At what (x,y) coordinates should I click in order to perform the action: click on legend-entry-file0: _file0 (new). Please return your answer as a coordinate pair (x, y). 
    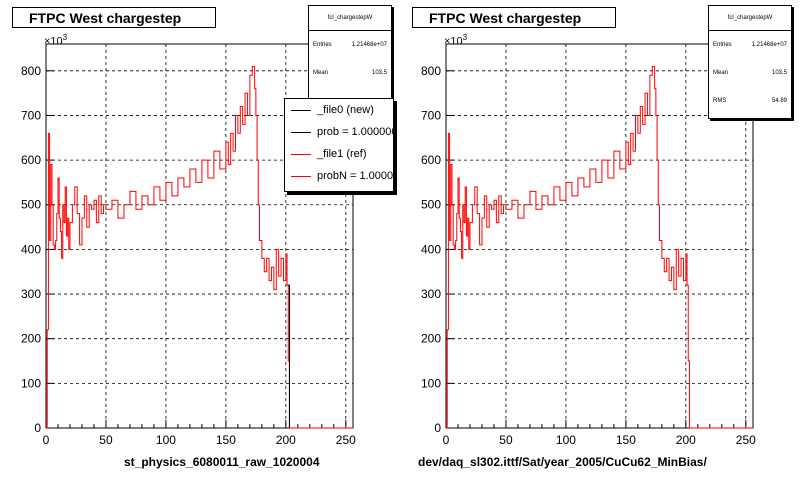
    Looking at the image, I should click on (339, 110).